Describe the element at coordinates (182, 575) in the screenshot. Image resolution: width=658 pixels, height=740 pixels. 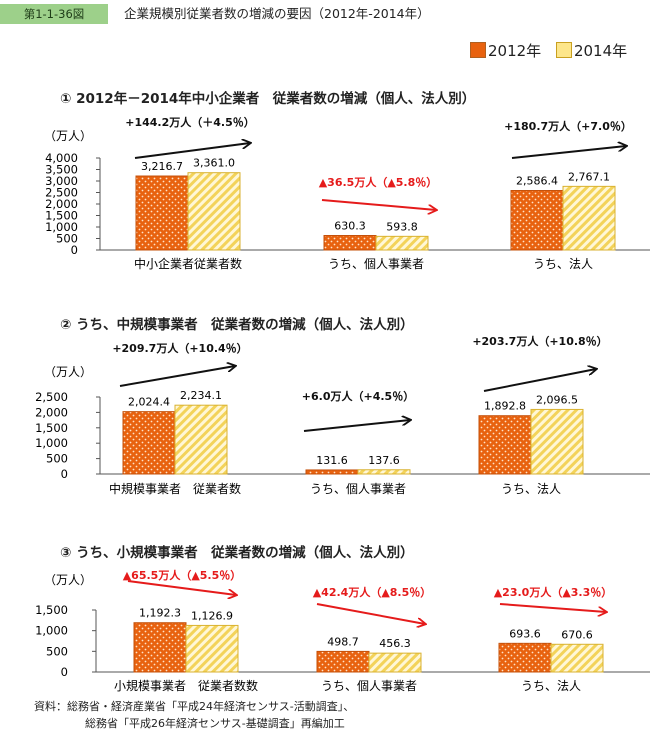
I see `chart3-change-label: ▲65.5万人（▲5.5％）` at that location.